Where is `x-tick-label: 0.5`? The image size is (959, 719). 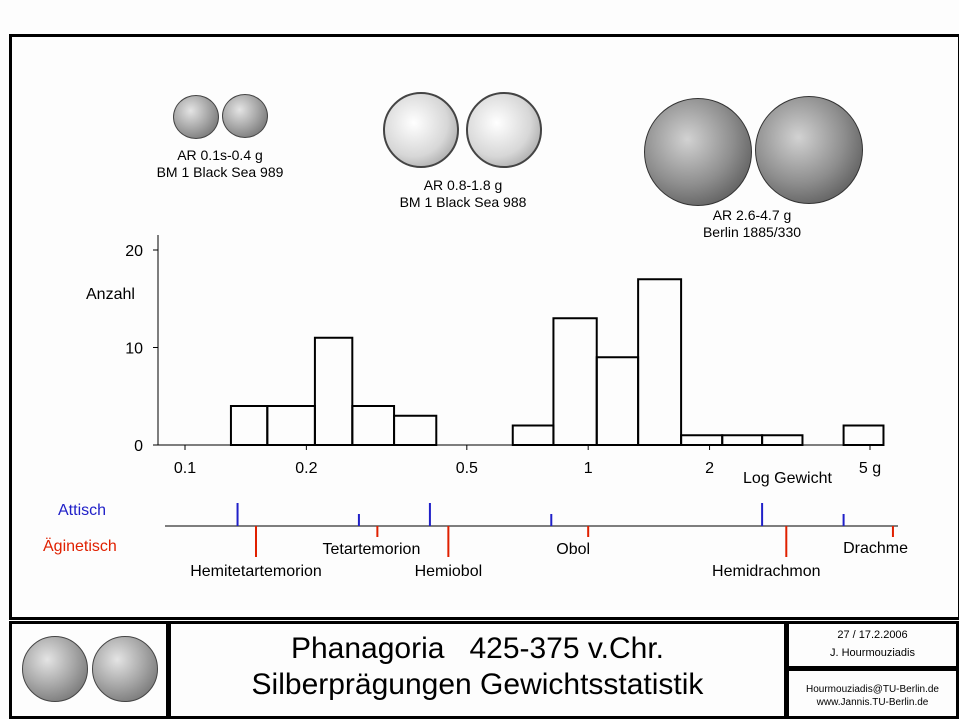
x-tick-label: 0.5 is located at coordinates (467, 468).